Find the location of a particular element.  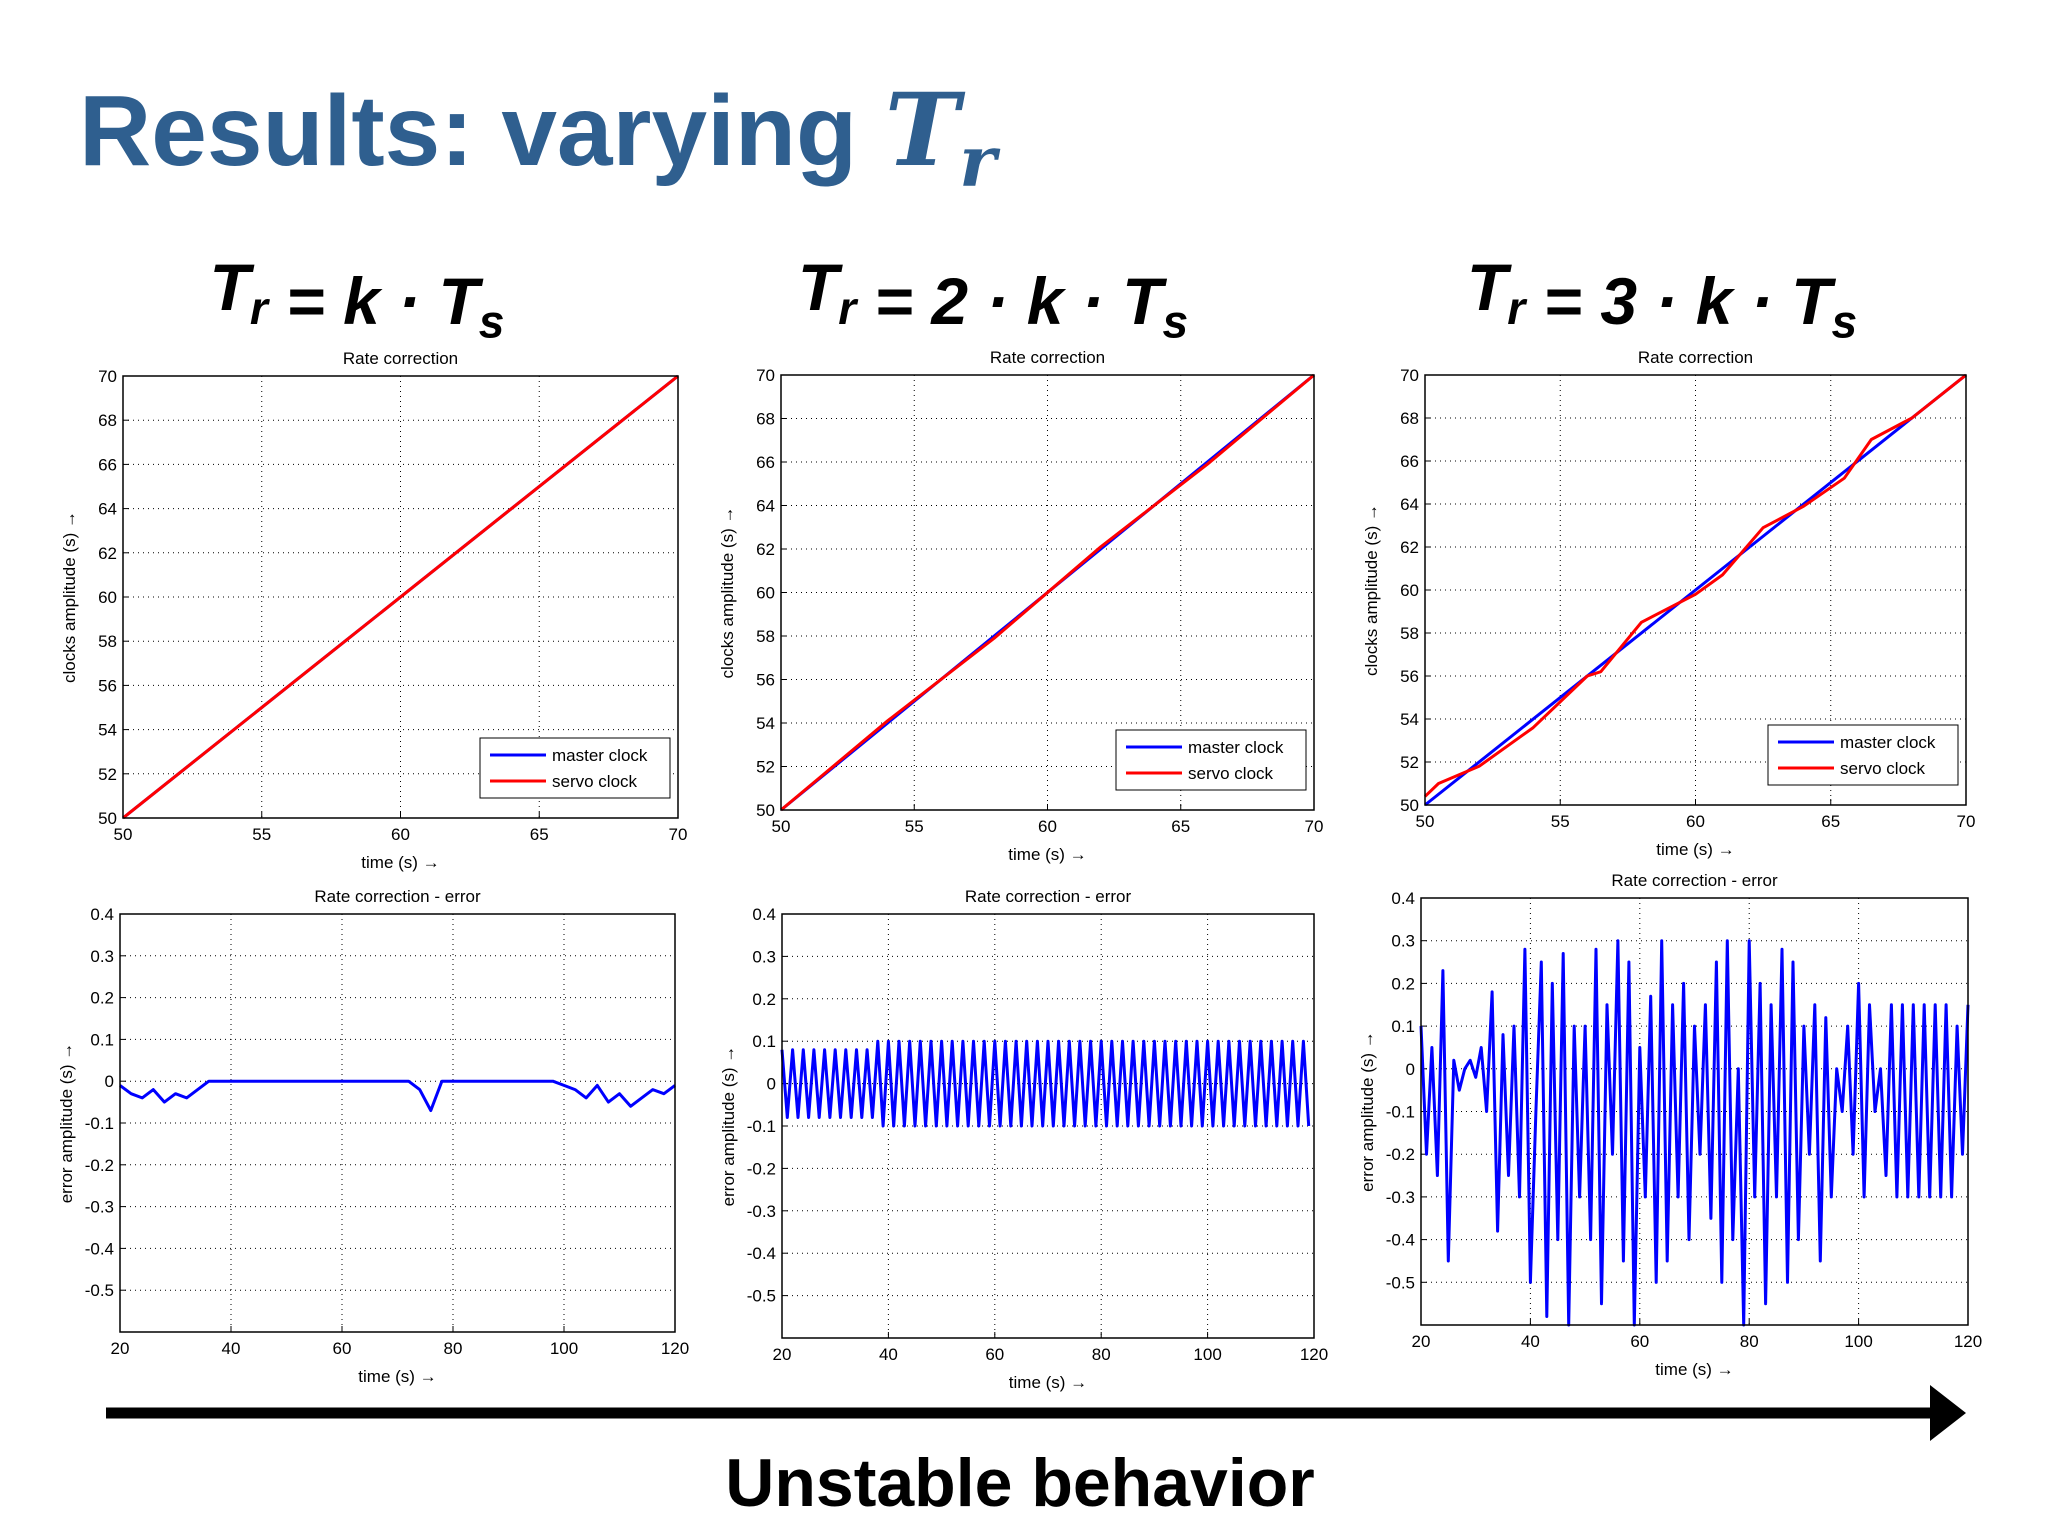

column-heading: Tr = 3 · k · Ts is located at coordinates (1662, 299).